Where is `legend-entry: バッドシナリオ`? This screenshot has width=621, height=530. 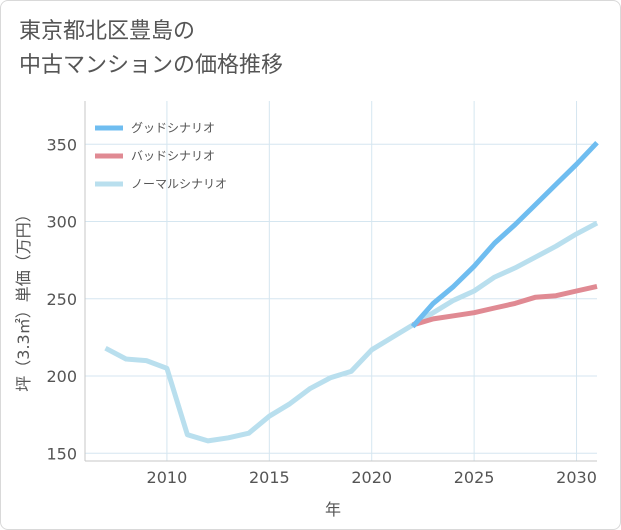 legend-entry: バッドシナリオ is located at coordinates (173, 156).